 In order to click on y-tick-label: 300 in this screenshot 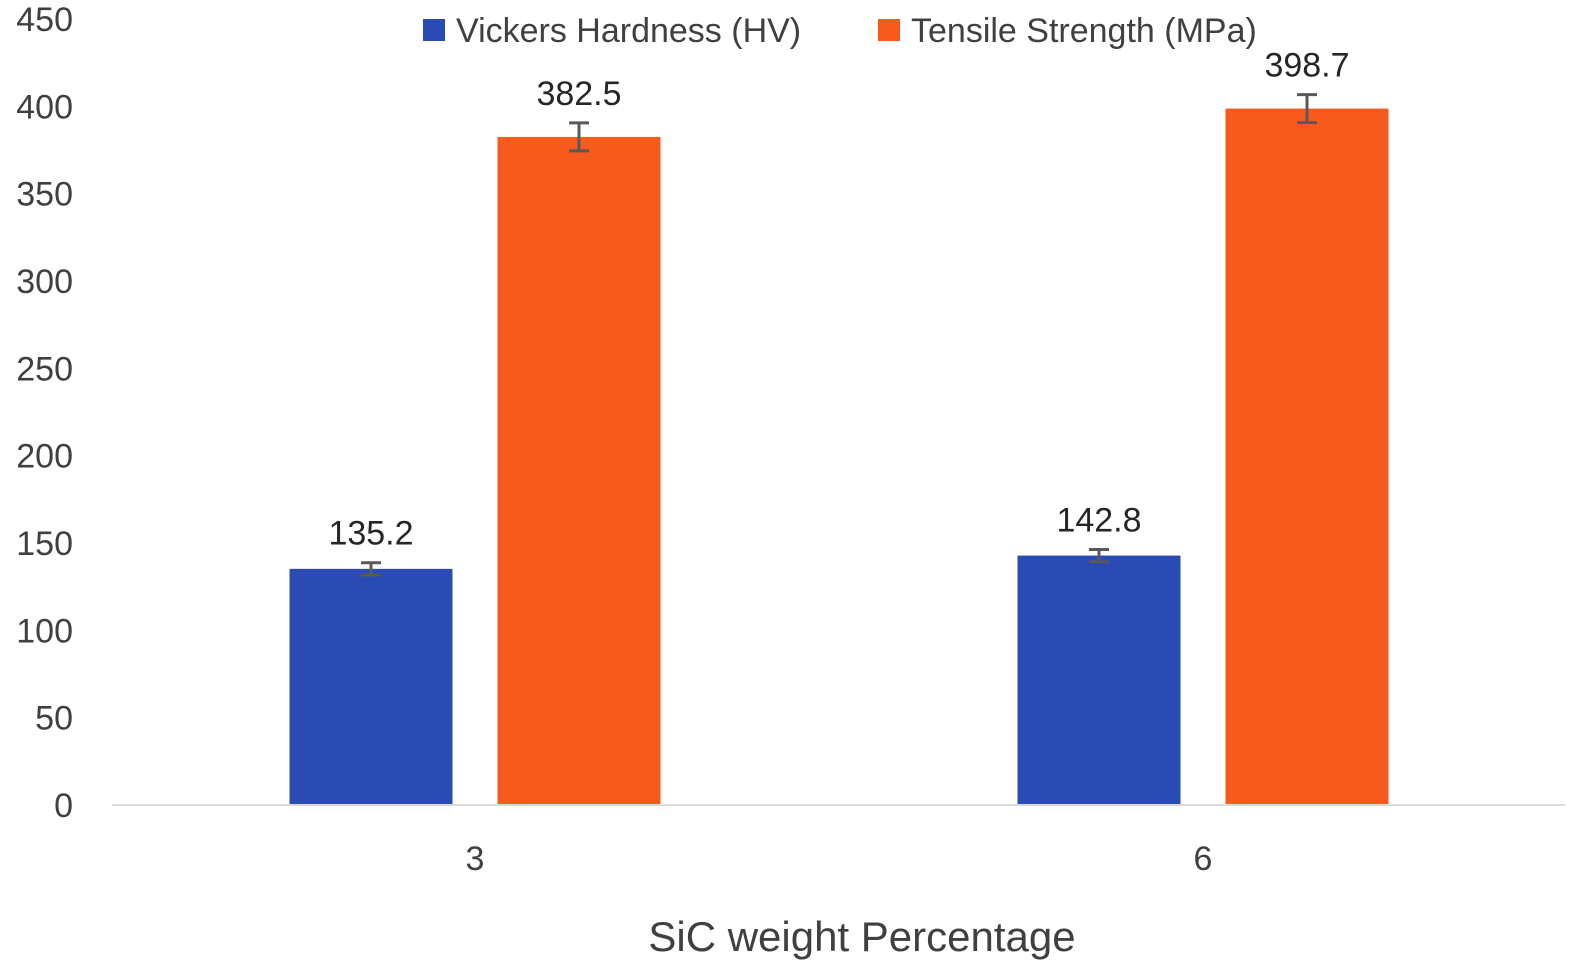, I will do `click(44, 282)`.